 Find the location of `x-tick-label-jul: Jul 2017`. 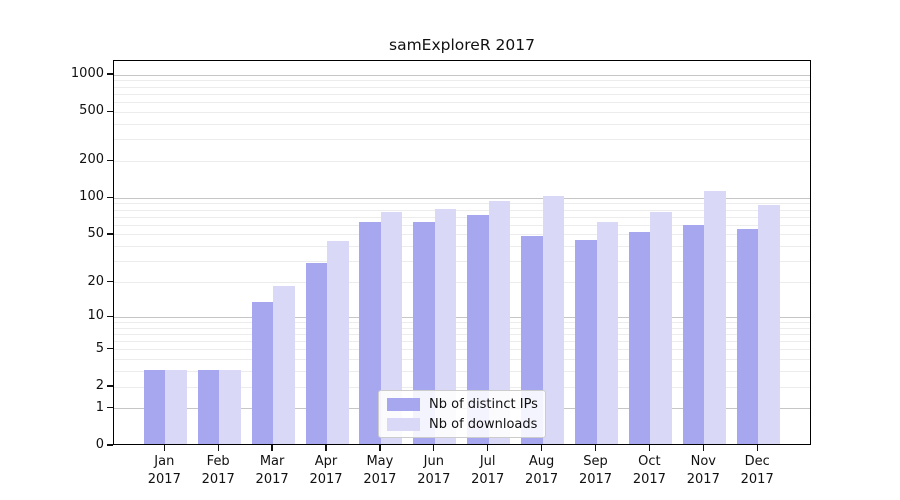

x-tick-label-jul: Jul 2017 is located at coordinates (488, 470).